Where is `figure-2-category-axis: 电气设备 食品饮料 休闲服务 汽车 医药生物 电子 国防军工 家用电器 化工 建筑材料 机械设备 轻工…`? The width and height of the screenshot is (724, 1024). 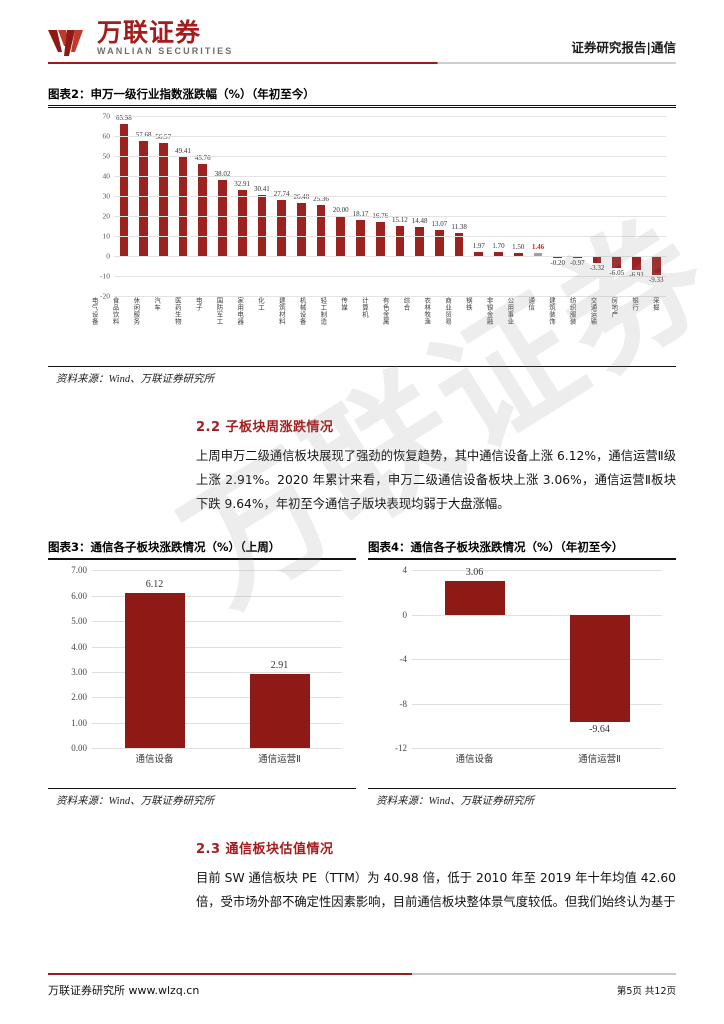
figure-2-category-axis: 电气设备 食品饮料 休闲服务 汽车 医药生物 电子 国防军工 家用电器 化工 建筑材料 机械设备 轻工… is located at coordinates (375, 327).